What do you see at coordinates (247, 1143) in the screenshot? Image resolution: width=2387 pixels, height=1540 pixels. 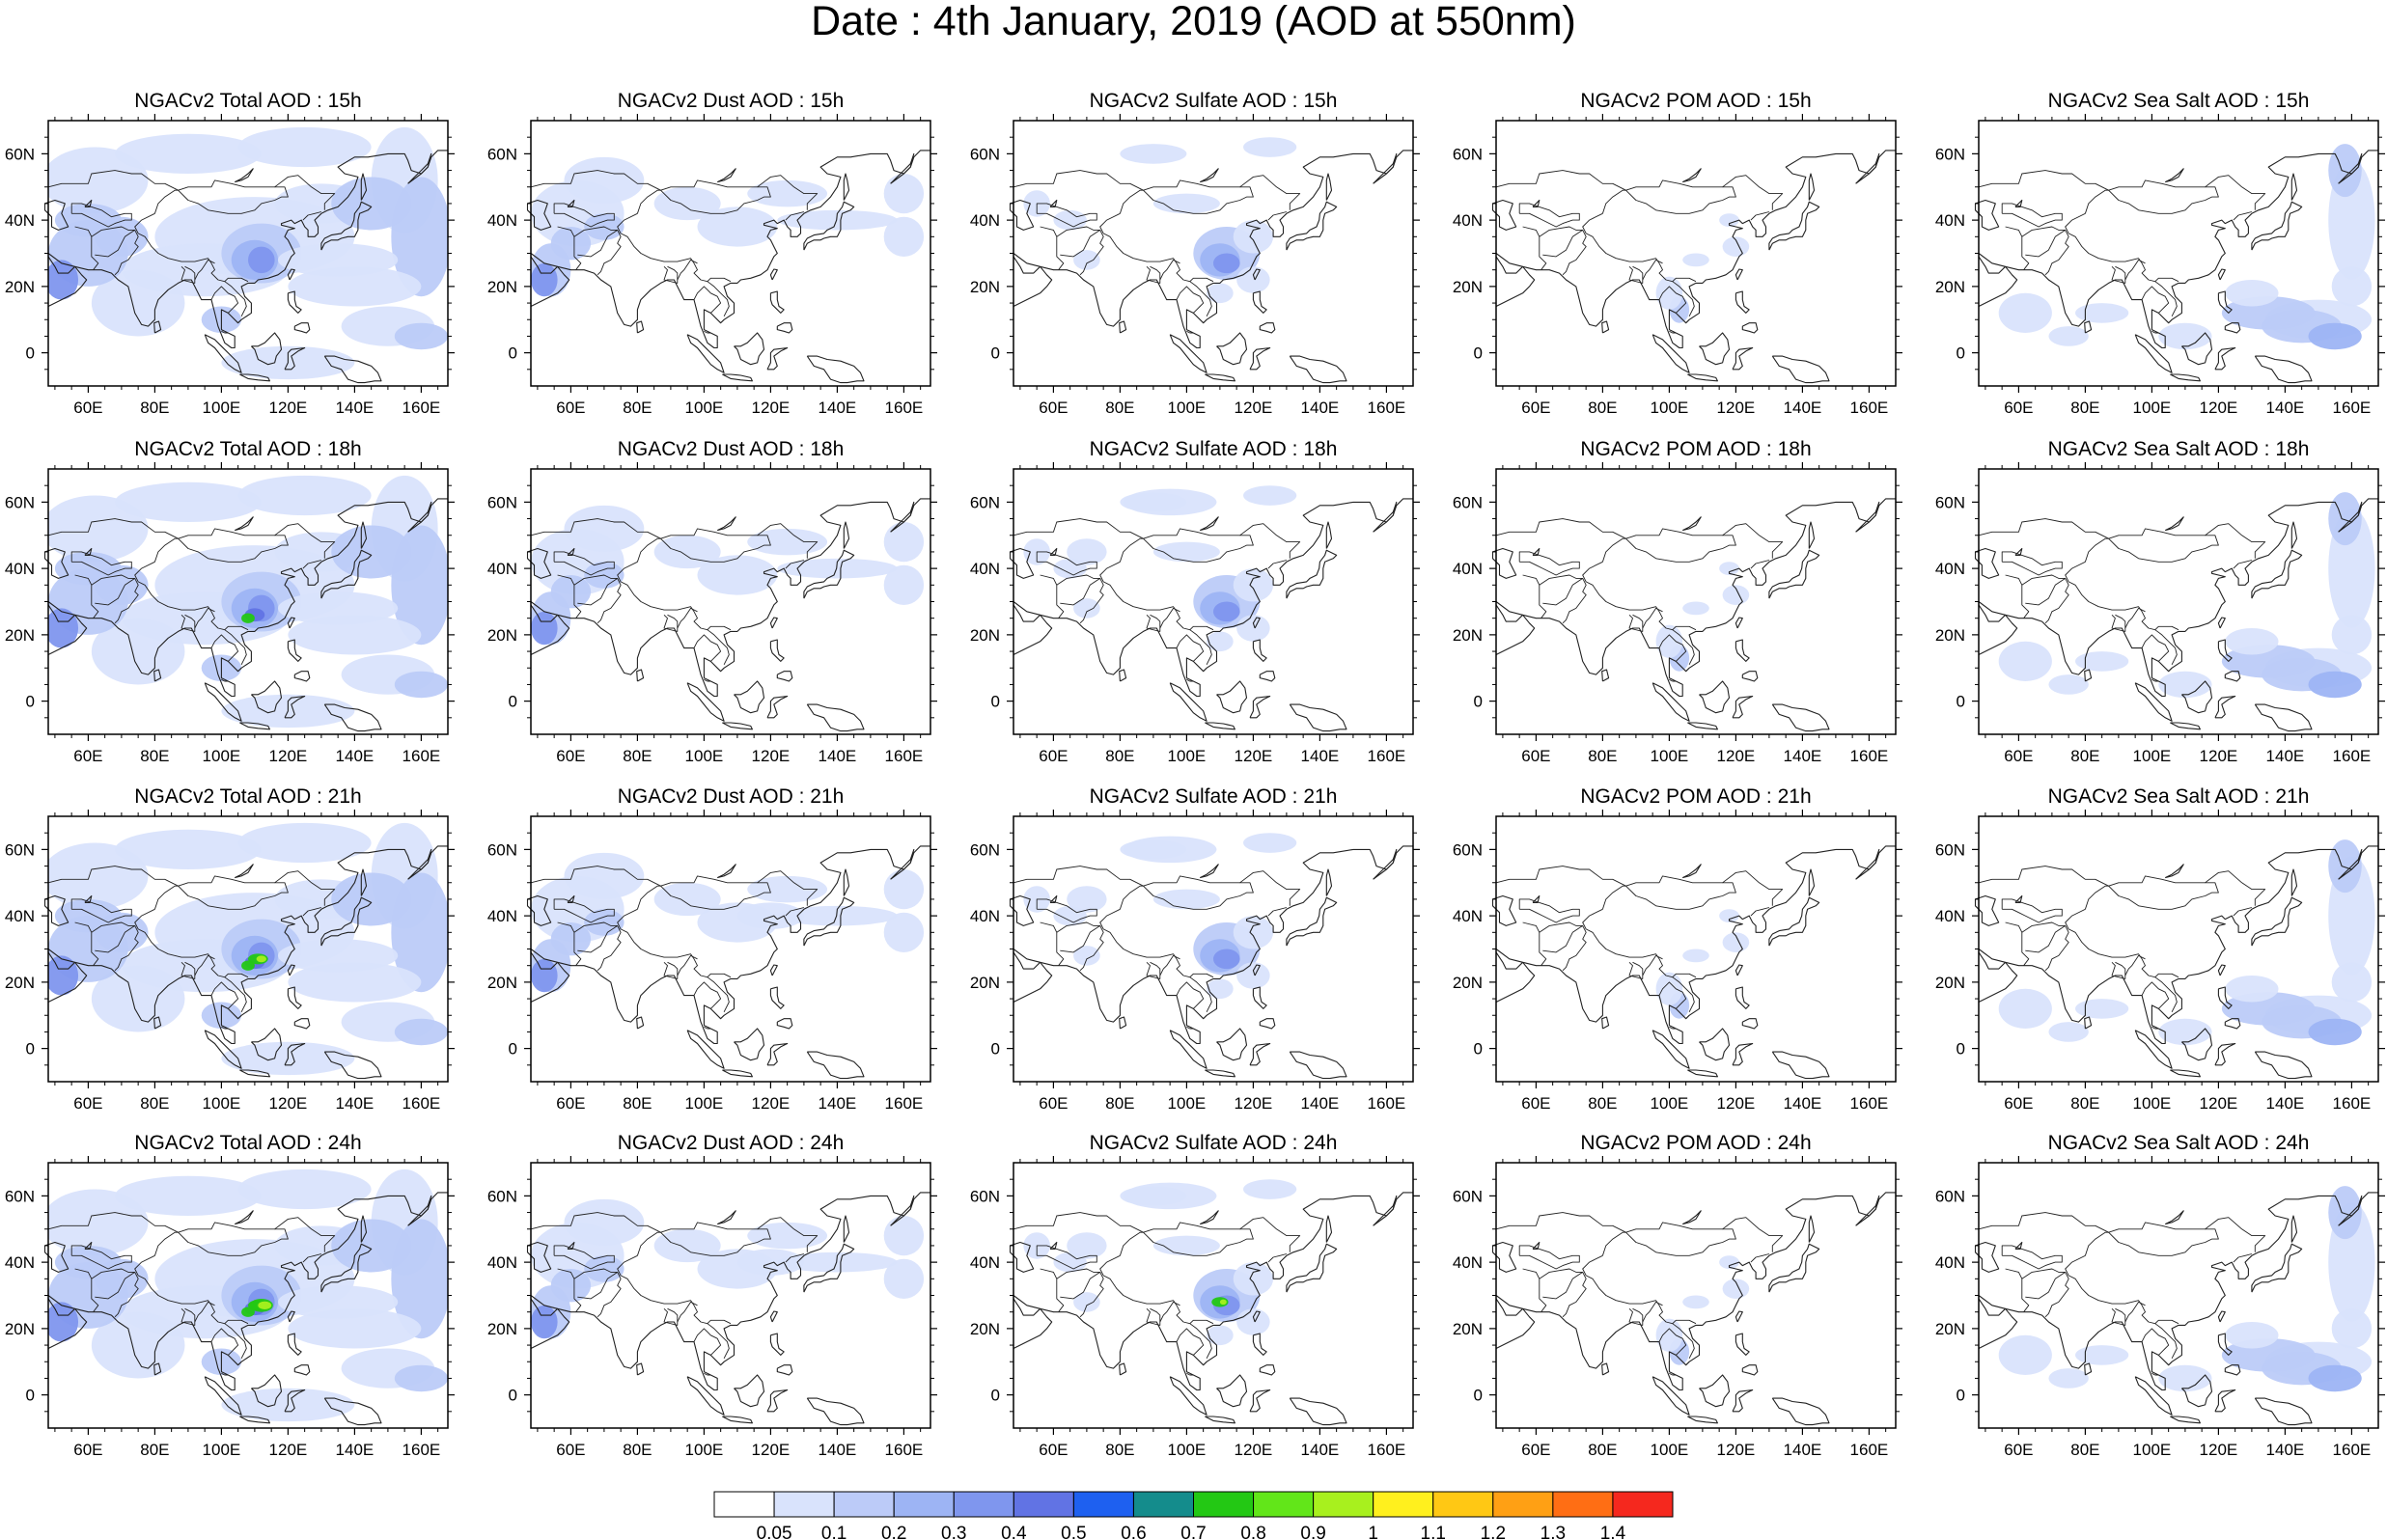 I see `panel-title: NGACv2 Total AOD : 24h` at bounding box center [247, 1143].